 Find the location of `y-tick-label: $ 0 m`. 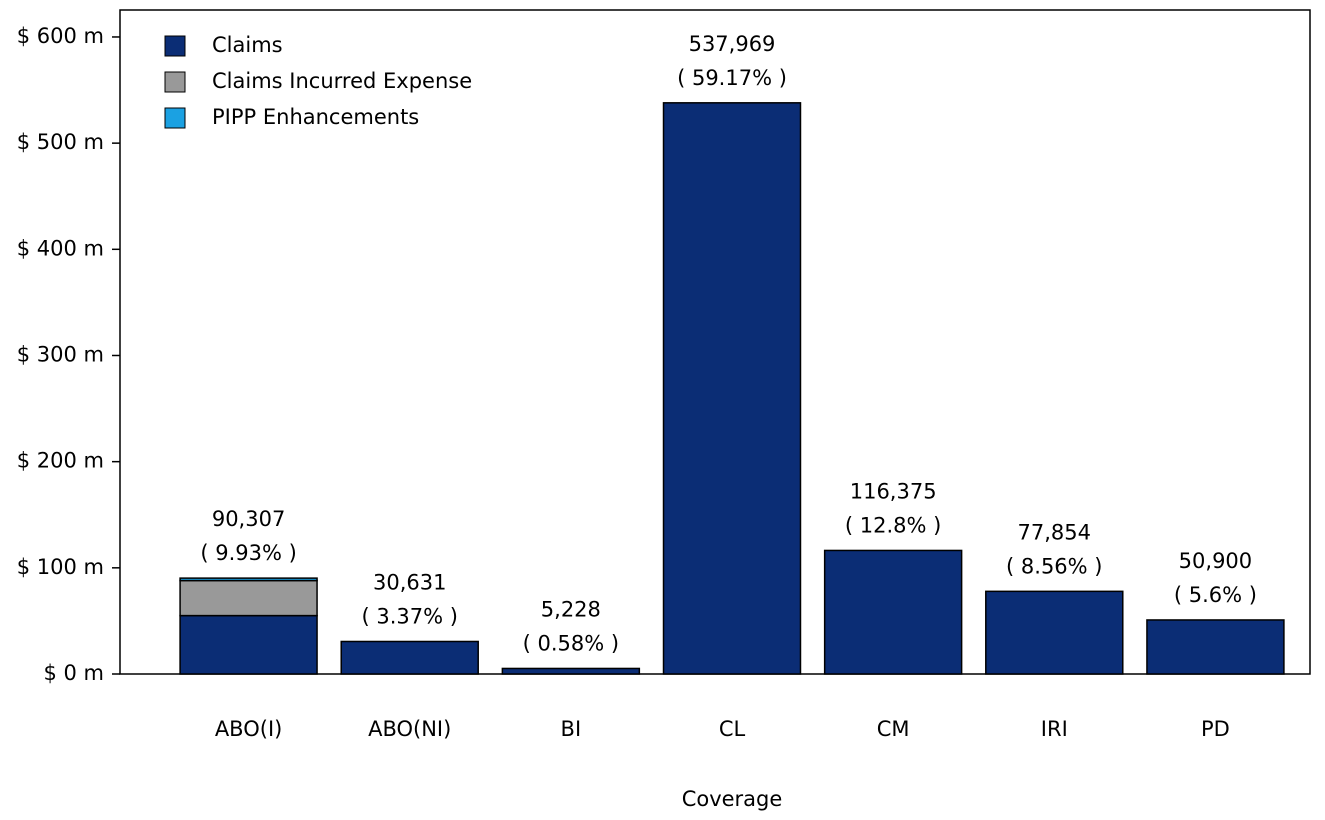

y-tick-label: $ 0 m is located at coordinates (73, 673).